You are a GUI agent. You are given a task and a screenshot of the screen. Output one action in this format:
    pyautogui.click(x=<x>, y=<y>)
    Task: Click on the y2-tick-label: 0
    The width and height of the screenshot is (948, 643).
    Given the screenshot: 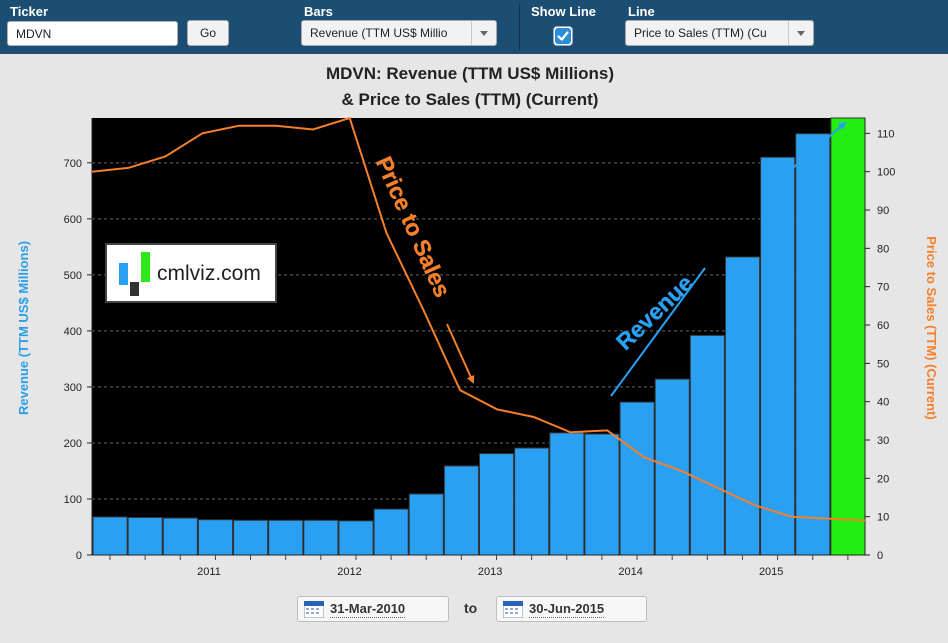 What is the action you would take?
    pyautogui.click(x=880, y=556)
    